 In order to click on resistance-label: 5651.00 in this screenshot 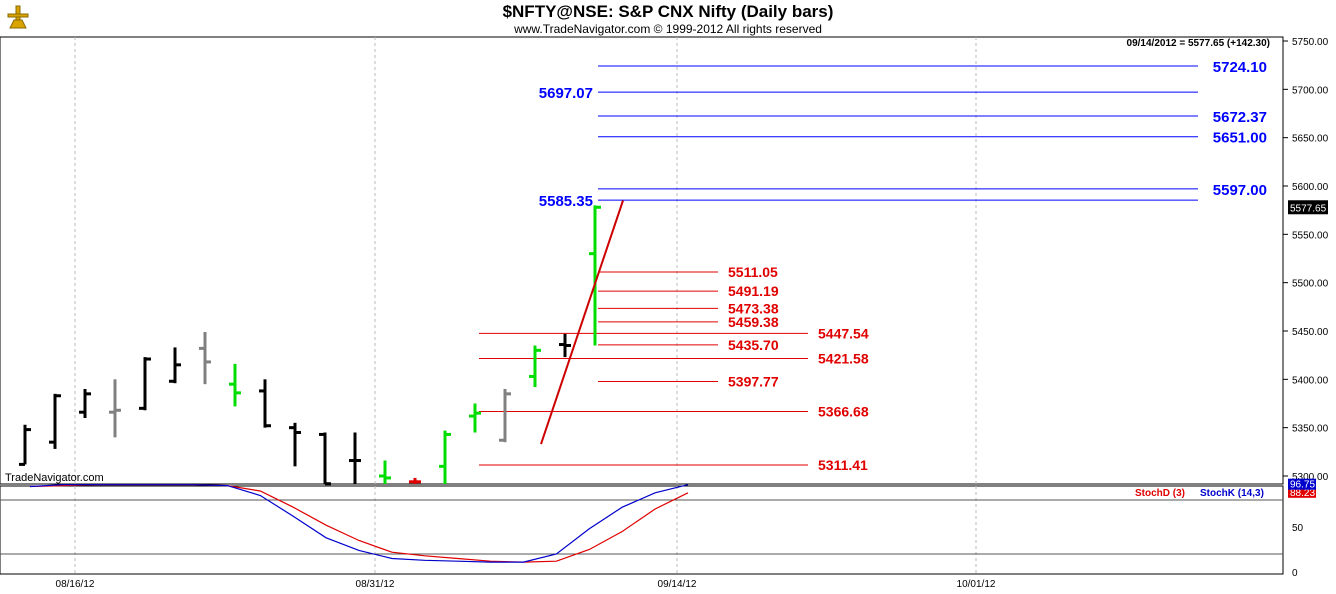, I will do `click(1240, 138)`.